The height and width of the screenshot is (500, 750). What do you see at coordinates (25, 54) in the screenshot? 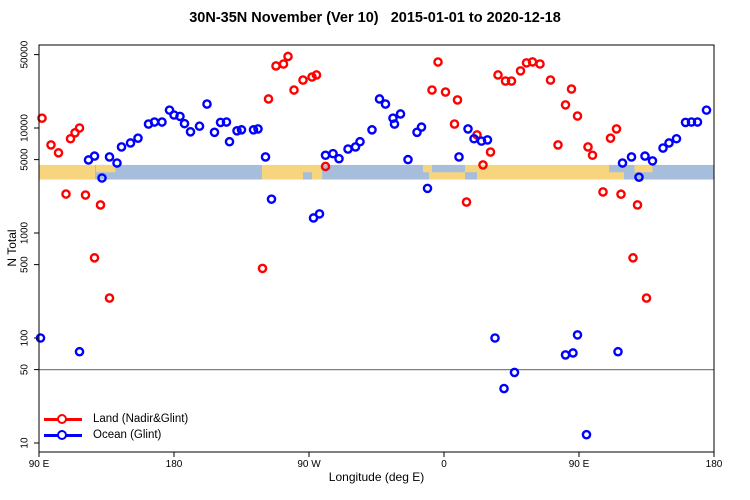
I see `y-tick-label: 50000` at bounding box center [25, 54].